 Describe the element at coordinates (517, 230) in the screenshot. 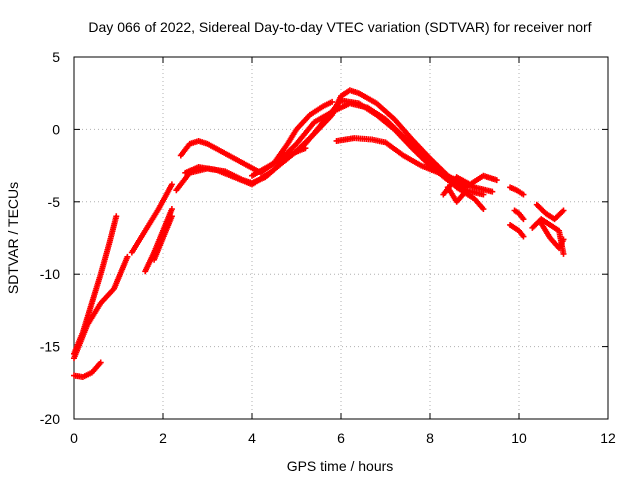

I see `series-arc-p` at that location.